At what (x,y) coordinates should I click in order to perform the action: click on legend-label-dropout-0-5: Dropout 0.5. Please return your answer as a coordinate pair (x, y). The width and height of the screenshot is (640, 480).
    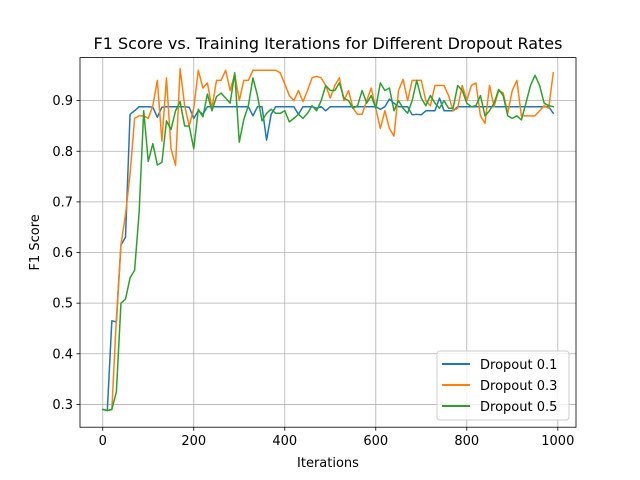
    Looking at the image, I should click on (518, 407).